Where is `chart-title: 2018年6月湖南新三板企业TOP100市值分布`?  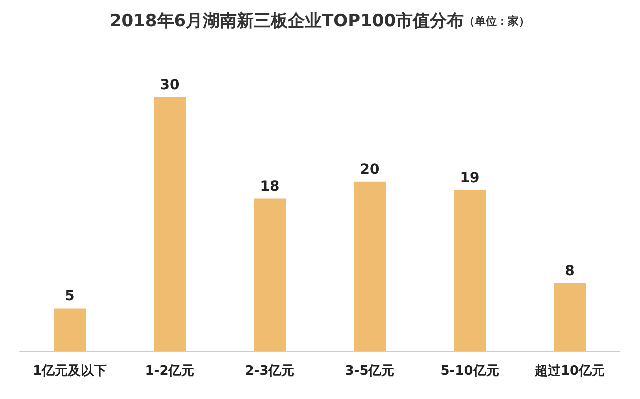 chart-title: 2018年6月湖南新三板企业TOP100市值分布 is located at coordinates (287, 22).